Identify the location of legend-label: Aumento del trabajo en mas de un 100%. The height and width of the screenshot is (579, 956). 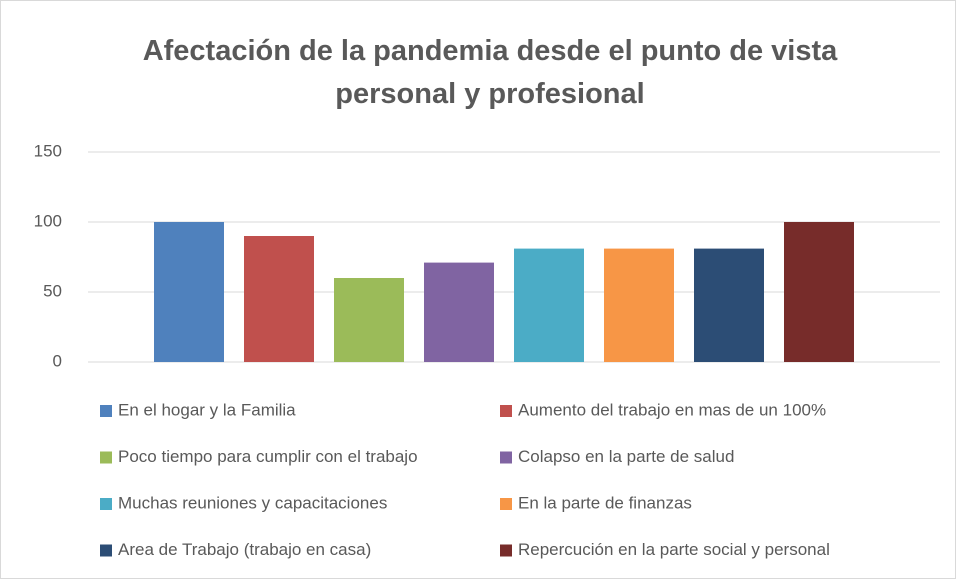
(672, 409).